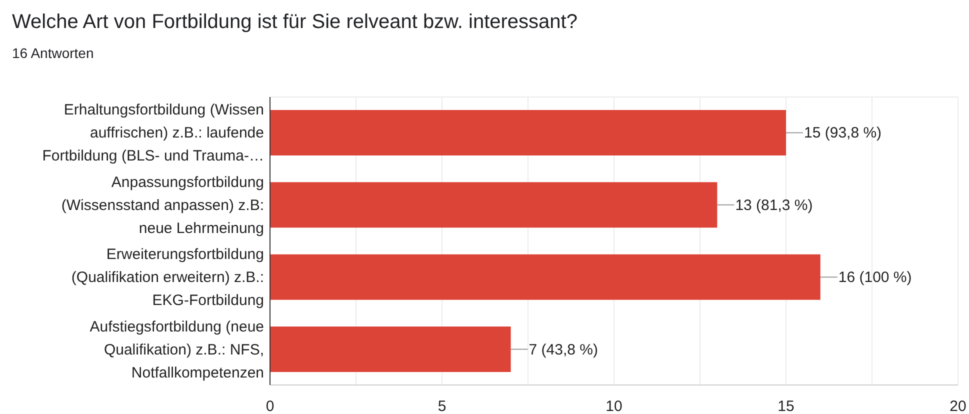 The image size is (969, 414). What do you see at coordinates (295, 22) in the screenshot?
I see `chart-title: Welche Art von Fortbildung ist für Sie relveant bzw. interessant?` at bounding box center [295, 22].